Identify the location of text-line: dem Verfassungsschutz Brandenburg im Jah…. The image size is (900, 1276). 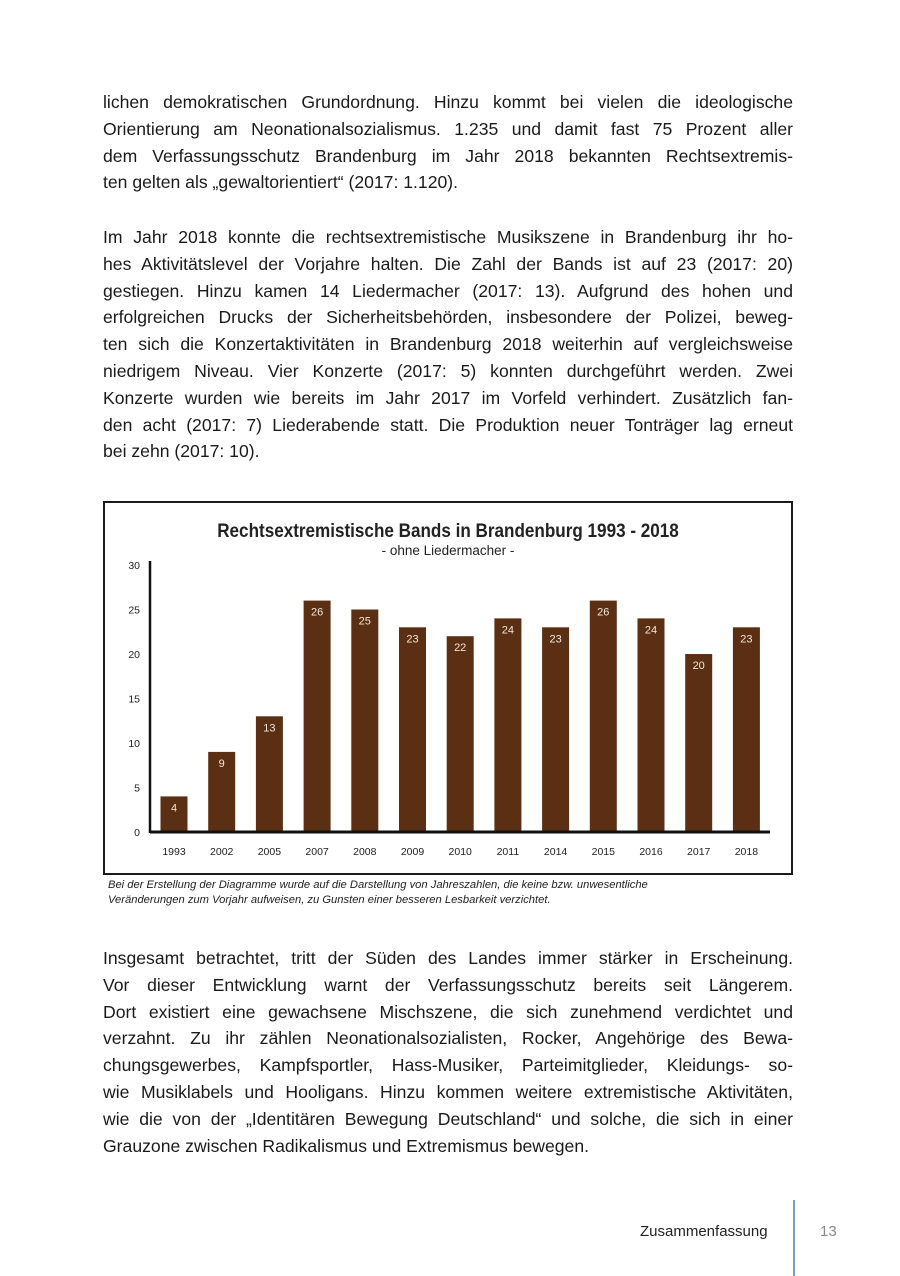
(448, 155).